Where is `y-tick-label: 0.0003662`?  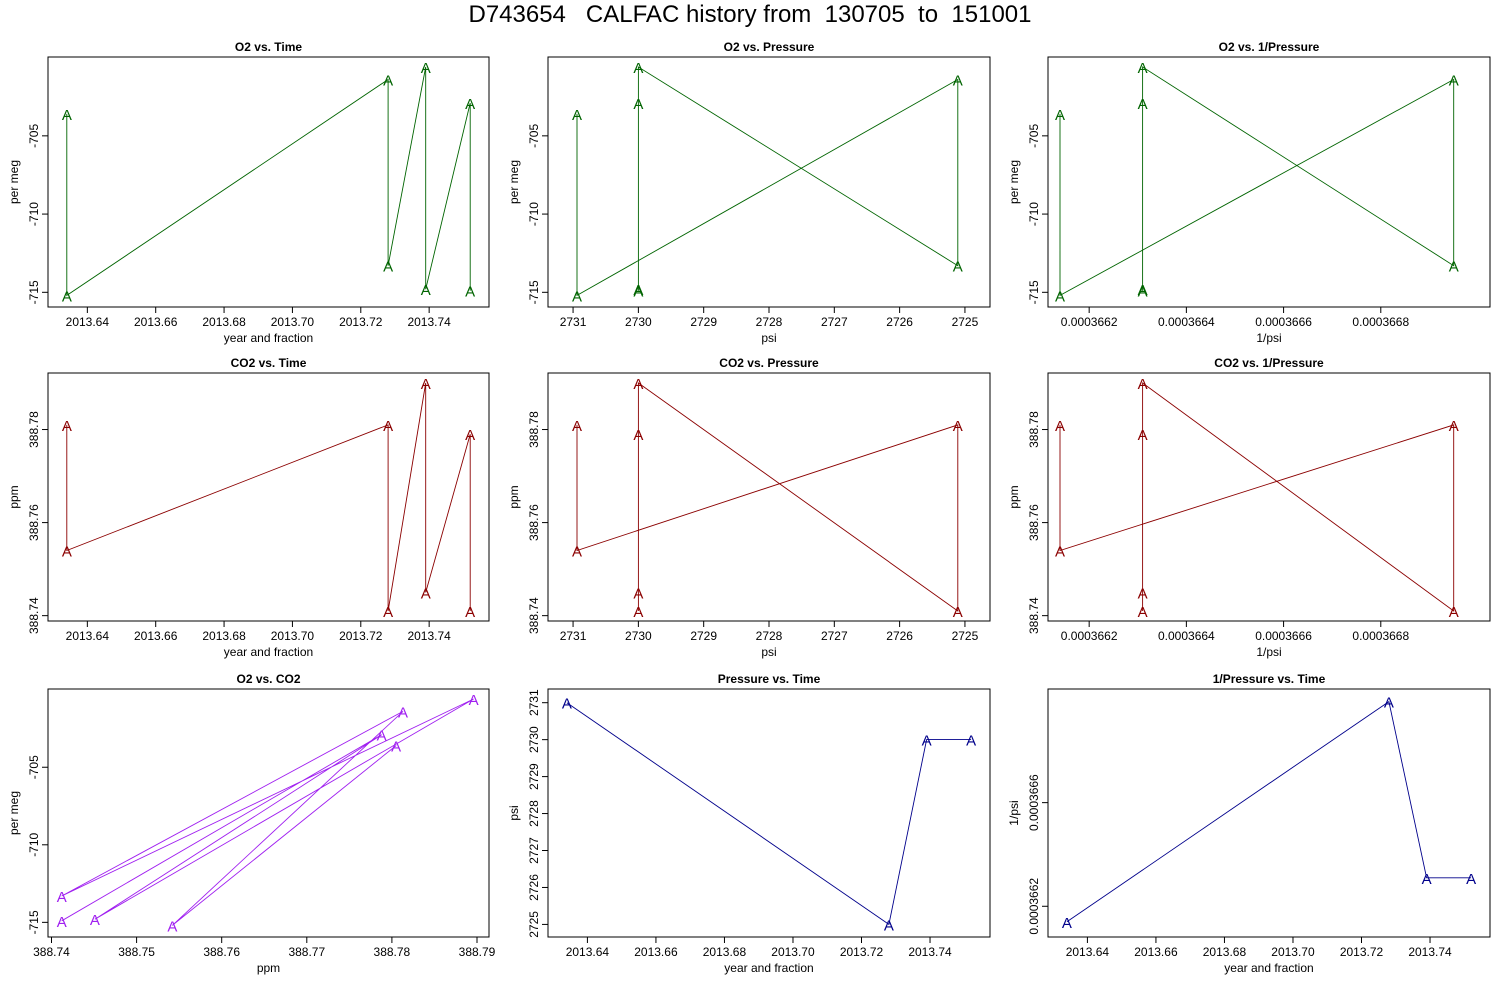 y-tick-label: 0.0003662 is located at coordinates (1034, 906).